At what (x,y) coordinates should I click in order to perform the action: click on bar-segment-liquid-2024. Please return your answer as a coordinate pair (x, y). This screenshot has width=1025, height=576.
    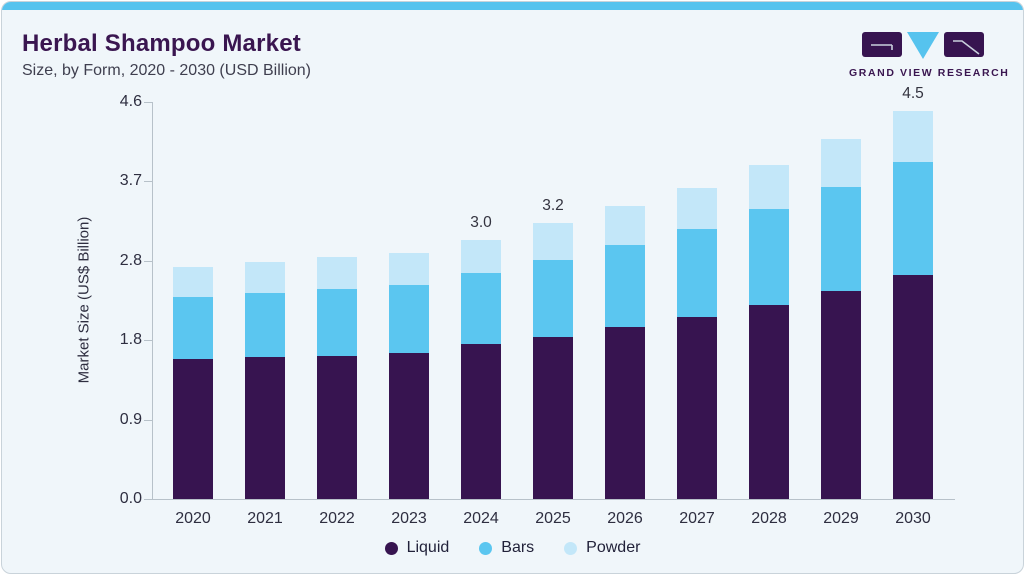
    Looking at the image, I should click on (481, 421).